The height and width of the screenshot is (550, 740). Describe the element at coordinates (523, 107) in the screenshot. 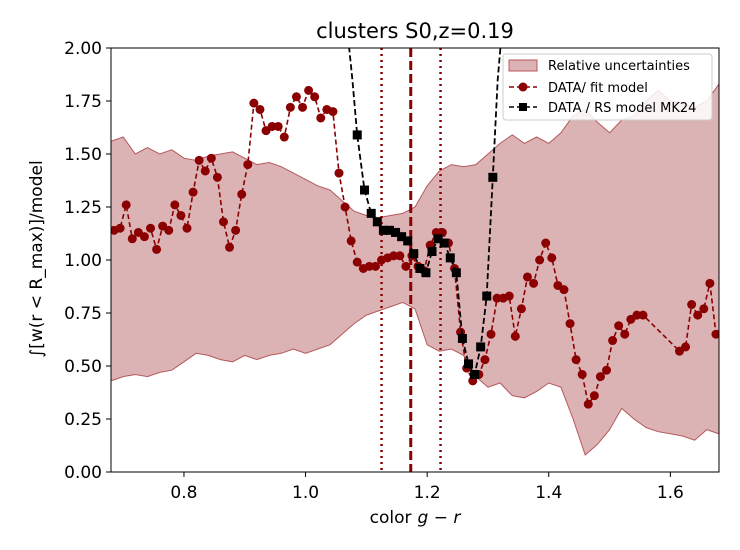

I see `legend-rs-marker` at that location.